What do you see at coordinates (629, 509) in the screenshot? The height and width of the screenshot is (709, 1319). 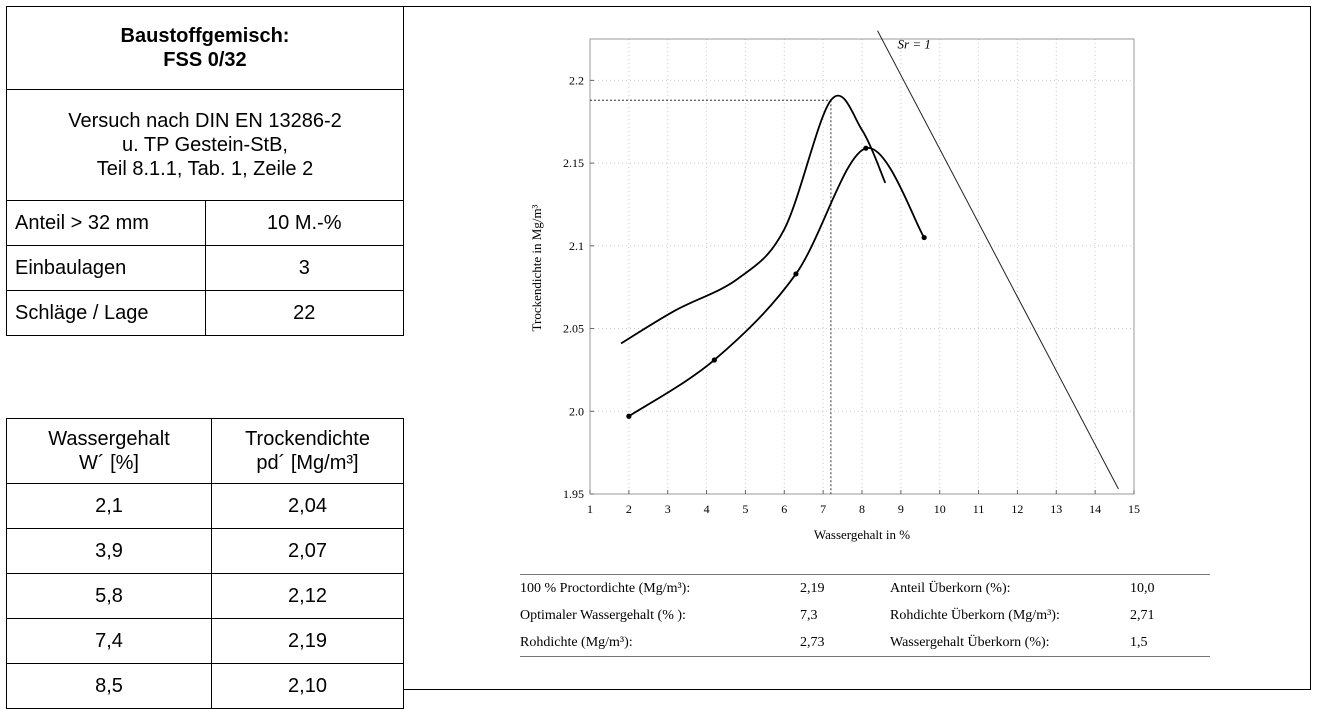 I see `x-tick-label: 2` at bounding box center [629, 509].